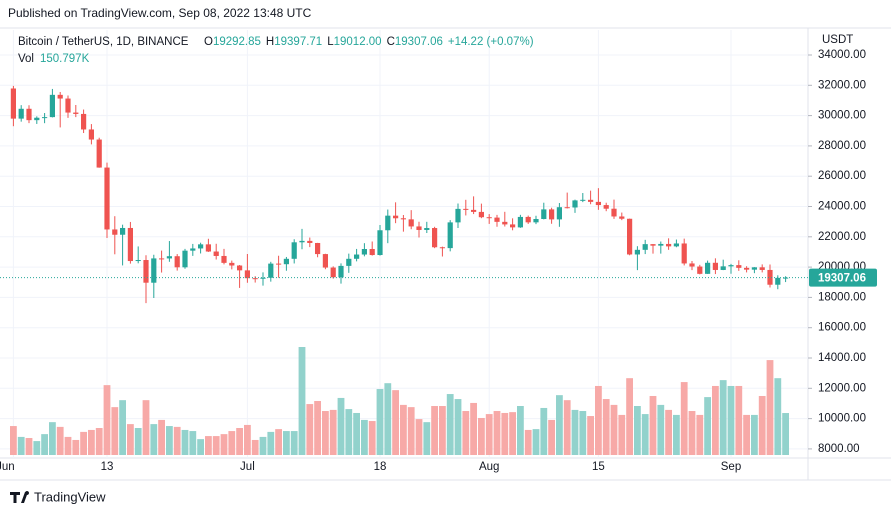 The image size is (891, 517). I want to click on y-tick-label: 16000.00, so click(842, 328).